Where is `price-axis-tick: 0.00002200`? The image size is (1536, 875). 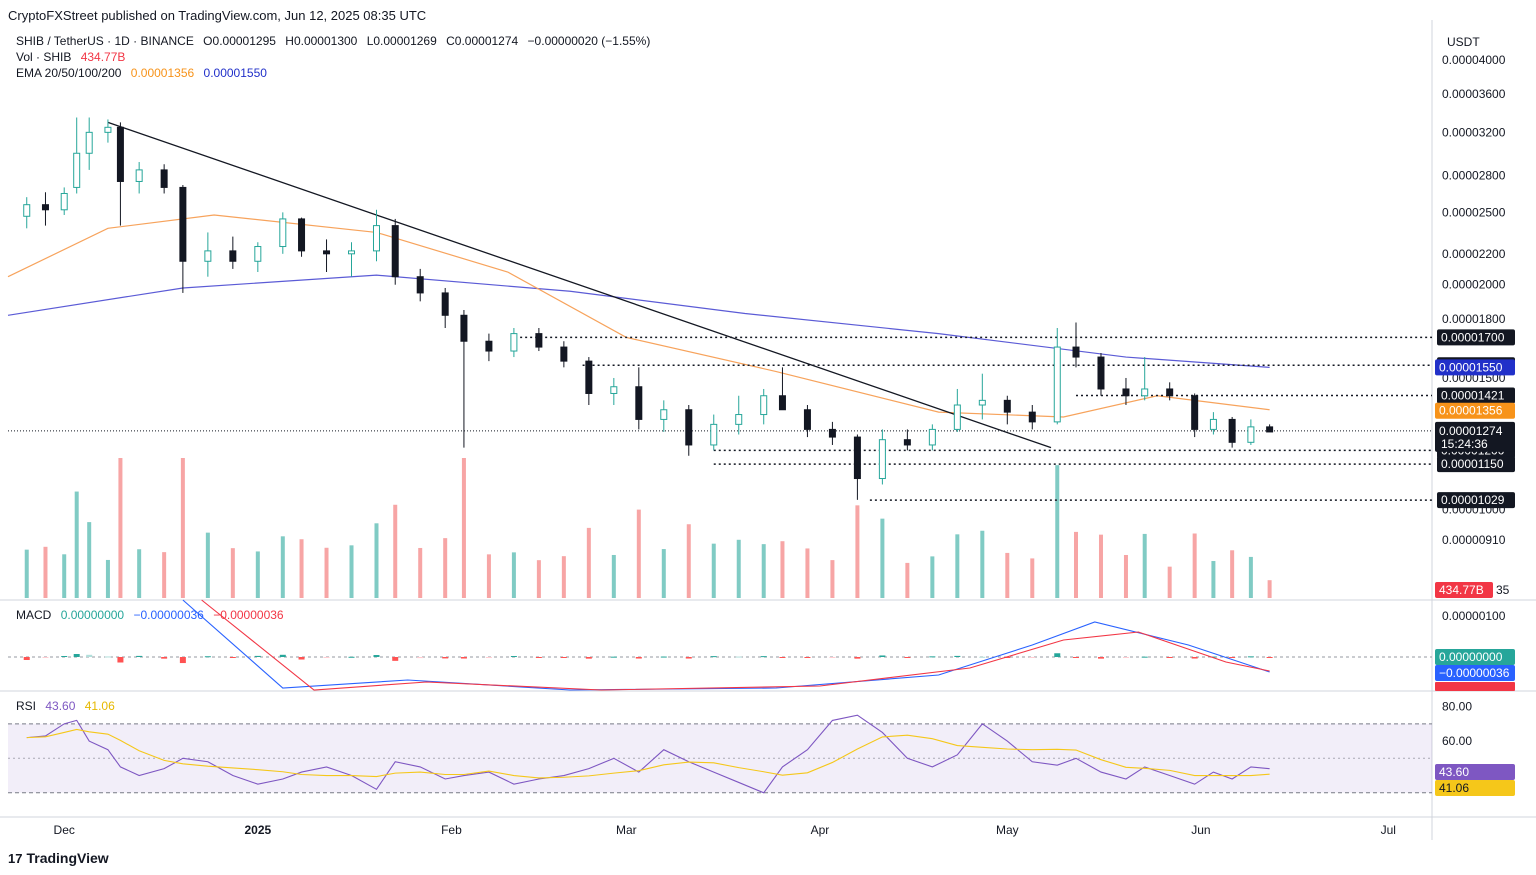 price-axis-tick: 0.00002200 is located at coordinates (1474, 254).